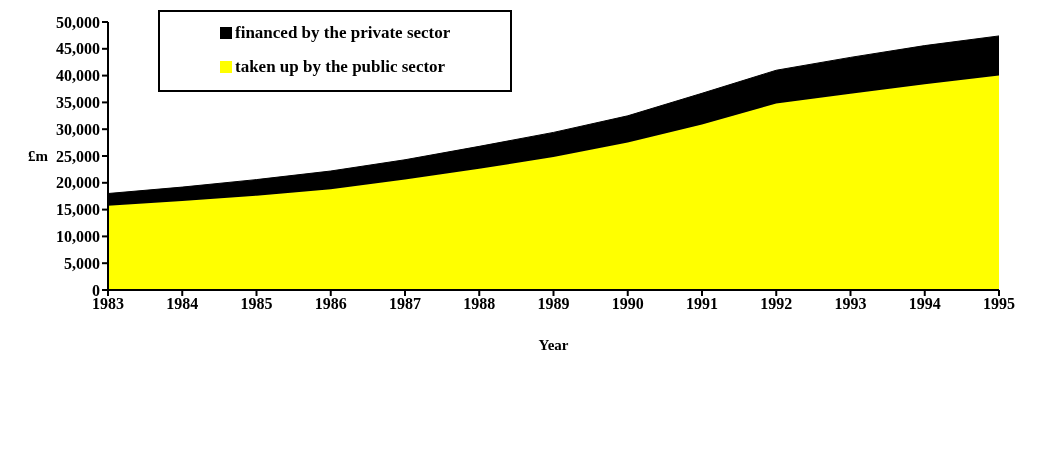 This screenshot has width=1037, height=450. Describe the element at coordinates (627, 304) in the screenshot. I see `x-tick-label: 1990` at that location.